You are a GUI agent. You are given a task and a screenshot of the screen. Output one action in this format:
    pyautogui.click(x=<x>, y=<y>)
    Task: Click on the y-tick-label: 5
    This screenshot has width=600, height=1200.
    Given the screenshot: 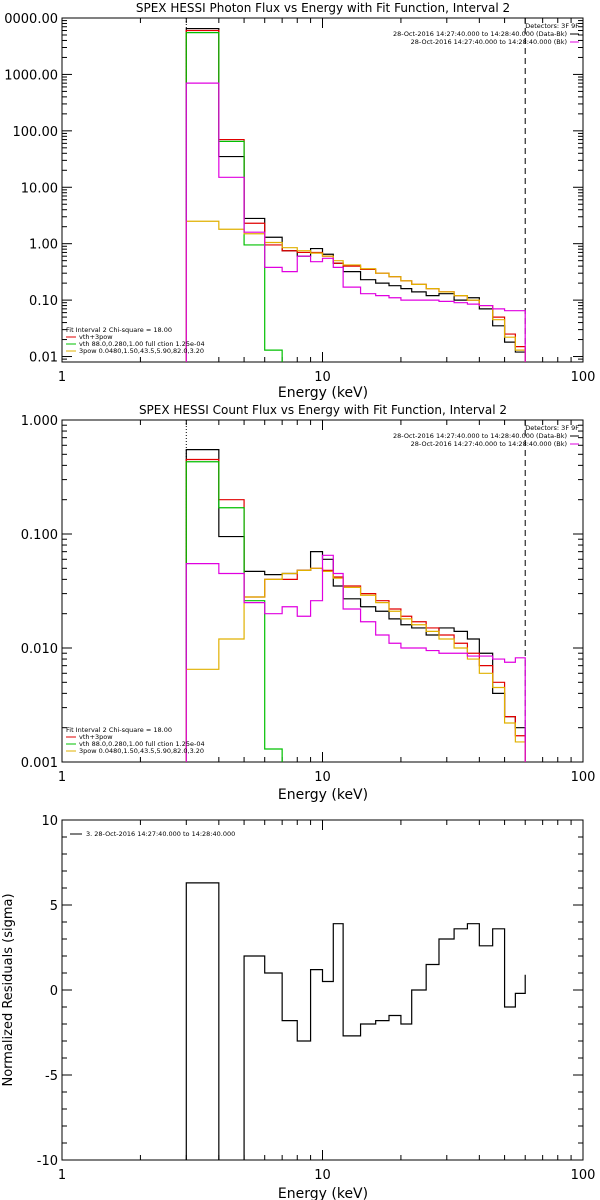 What is the action you would take?
    pyautogui.click(x=54, y=906)
    